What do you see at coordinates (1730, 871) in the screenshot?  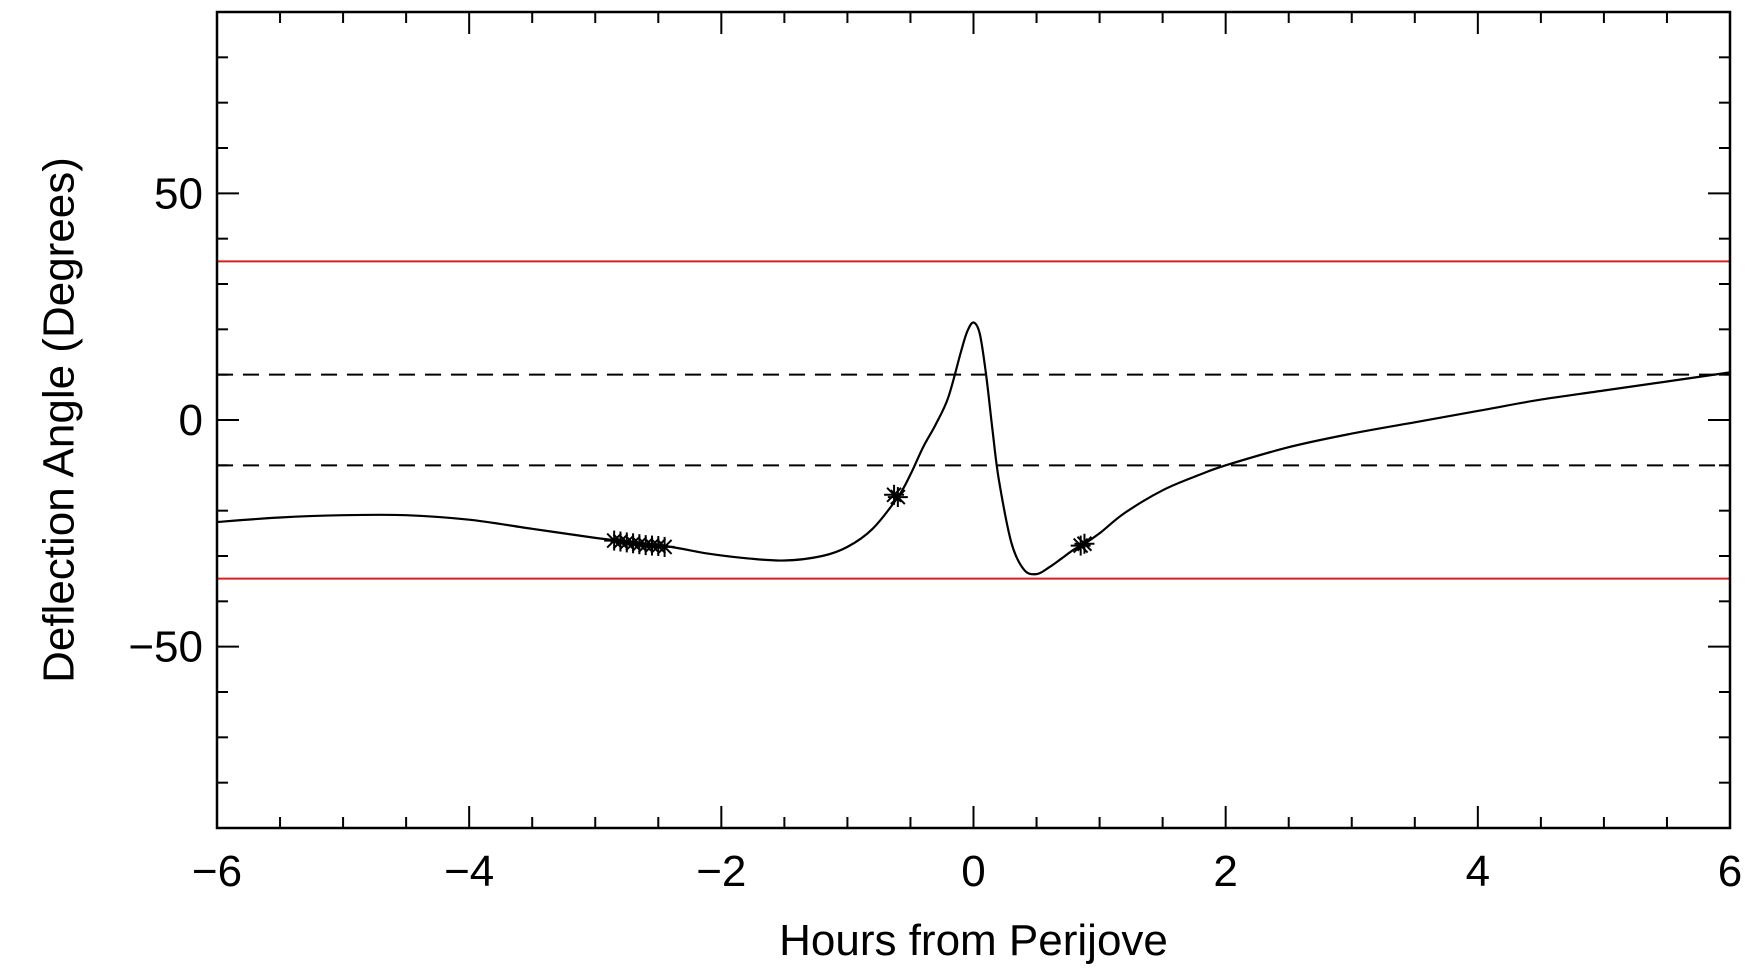 I see `x-tick-label: 6` at bounding box center [1730, 871].